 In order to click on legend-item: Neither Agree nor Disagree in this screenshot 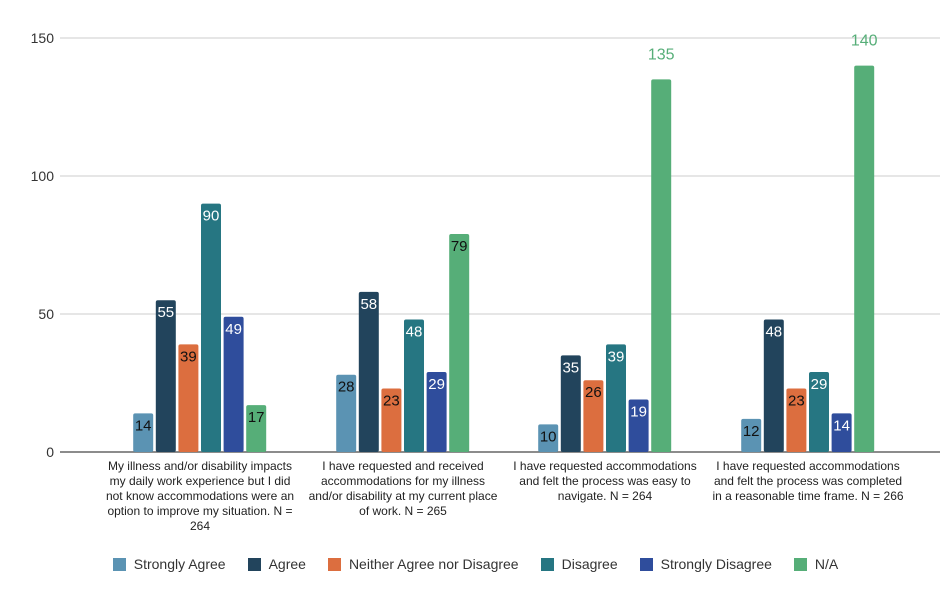, I will do `click(423, 564)`.